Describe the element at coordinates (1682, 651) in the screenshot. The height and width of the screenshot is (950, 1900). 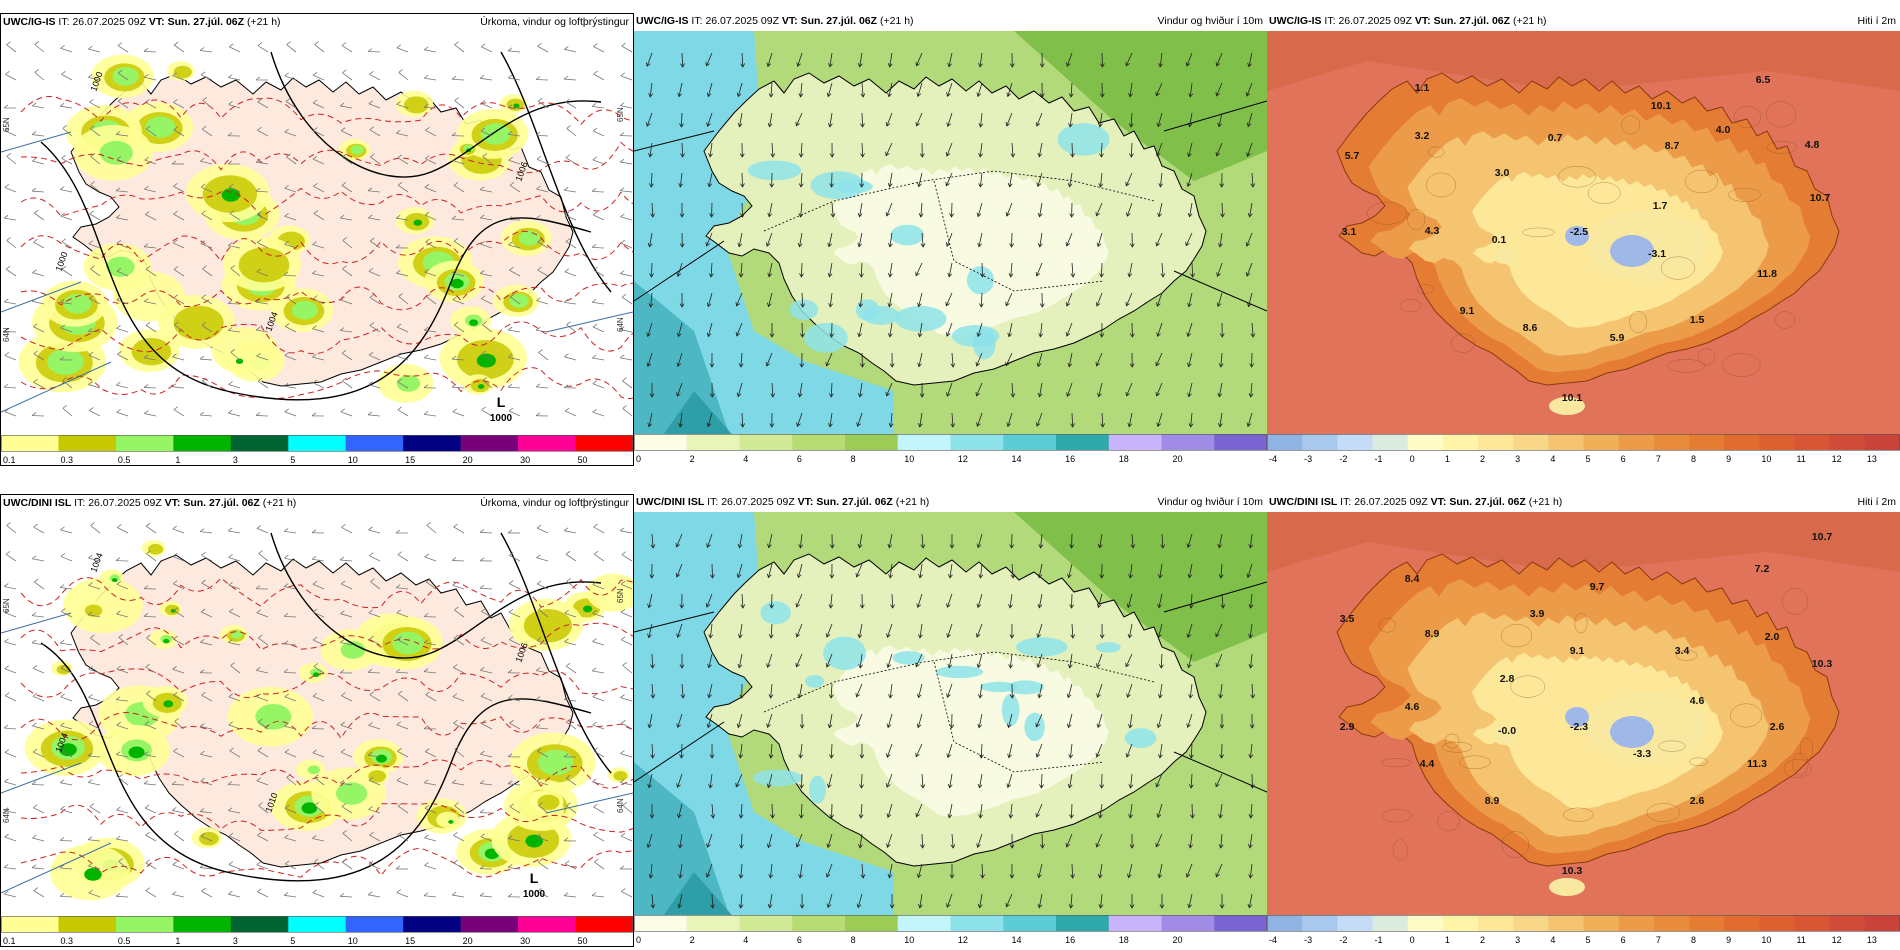
I see `temperature-label: 3.4` at that location.